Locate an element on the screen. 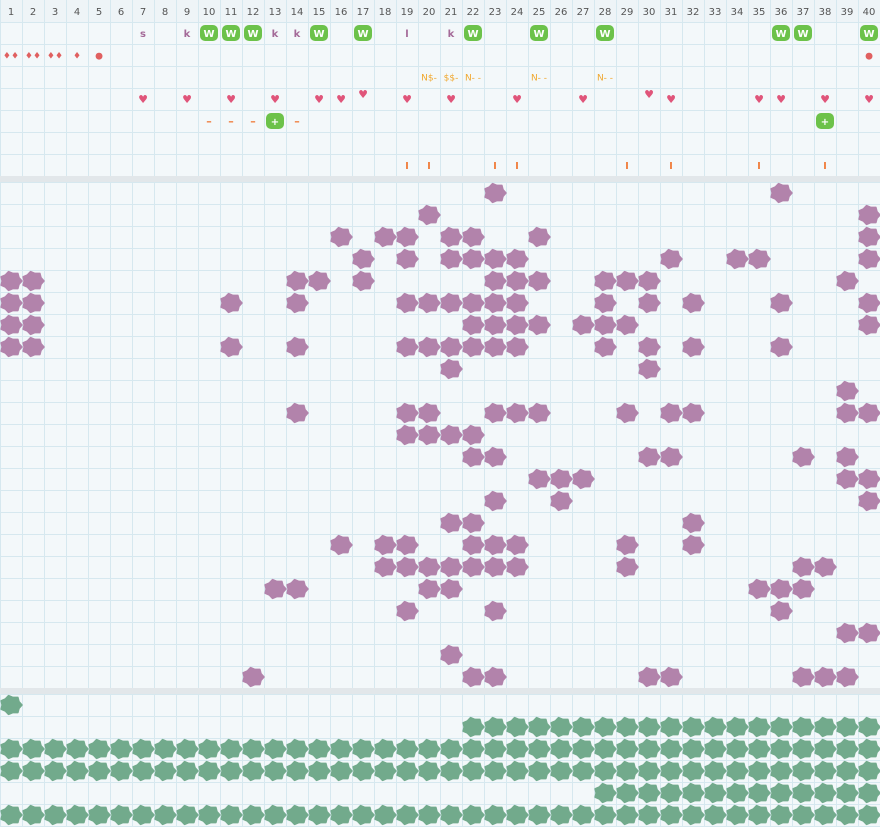  note: $$- is located at coordinates (451, 79).